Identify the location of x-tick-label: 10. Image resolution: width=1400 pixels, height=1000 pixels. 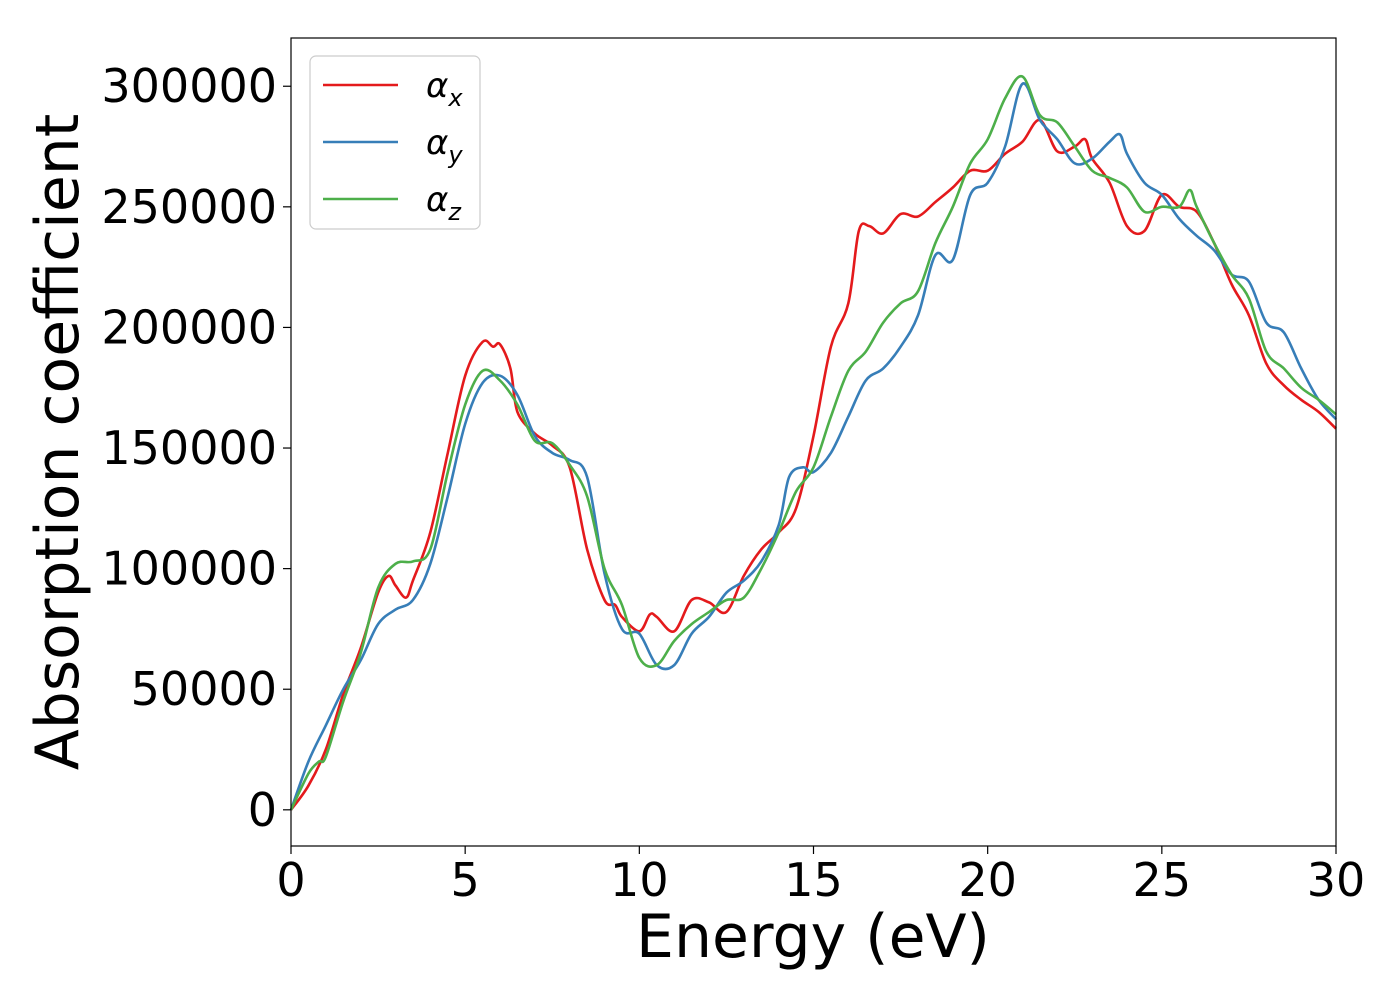
(639, 880).